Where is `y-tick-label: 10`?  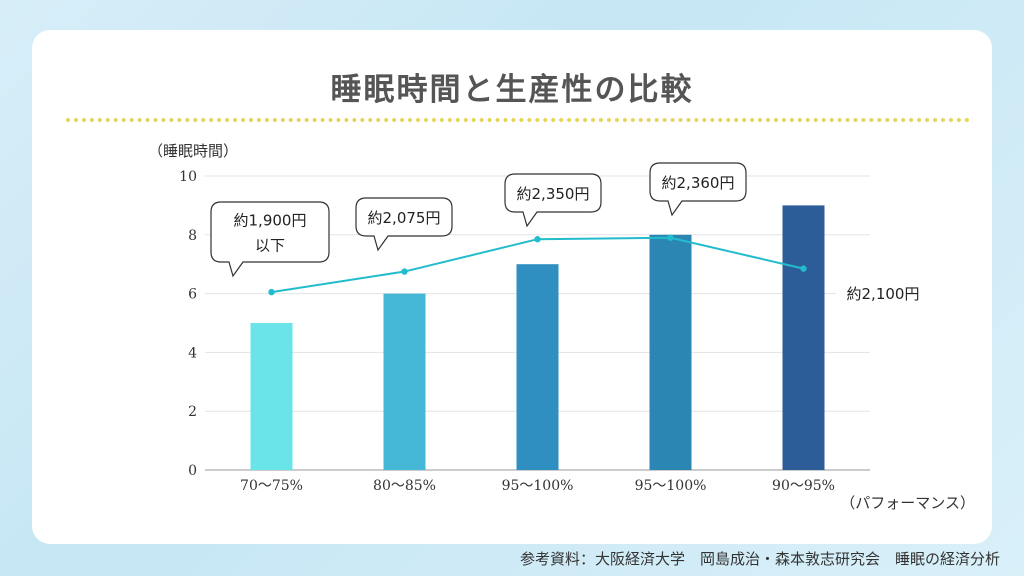 y-tick-label: 10 is located at coordinates (188, 177).